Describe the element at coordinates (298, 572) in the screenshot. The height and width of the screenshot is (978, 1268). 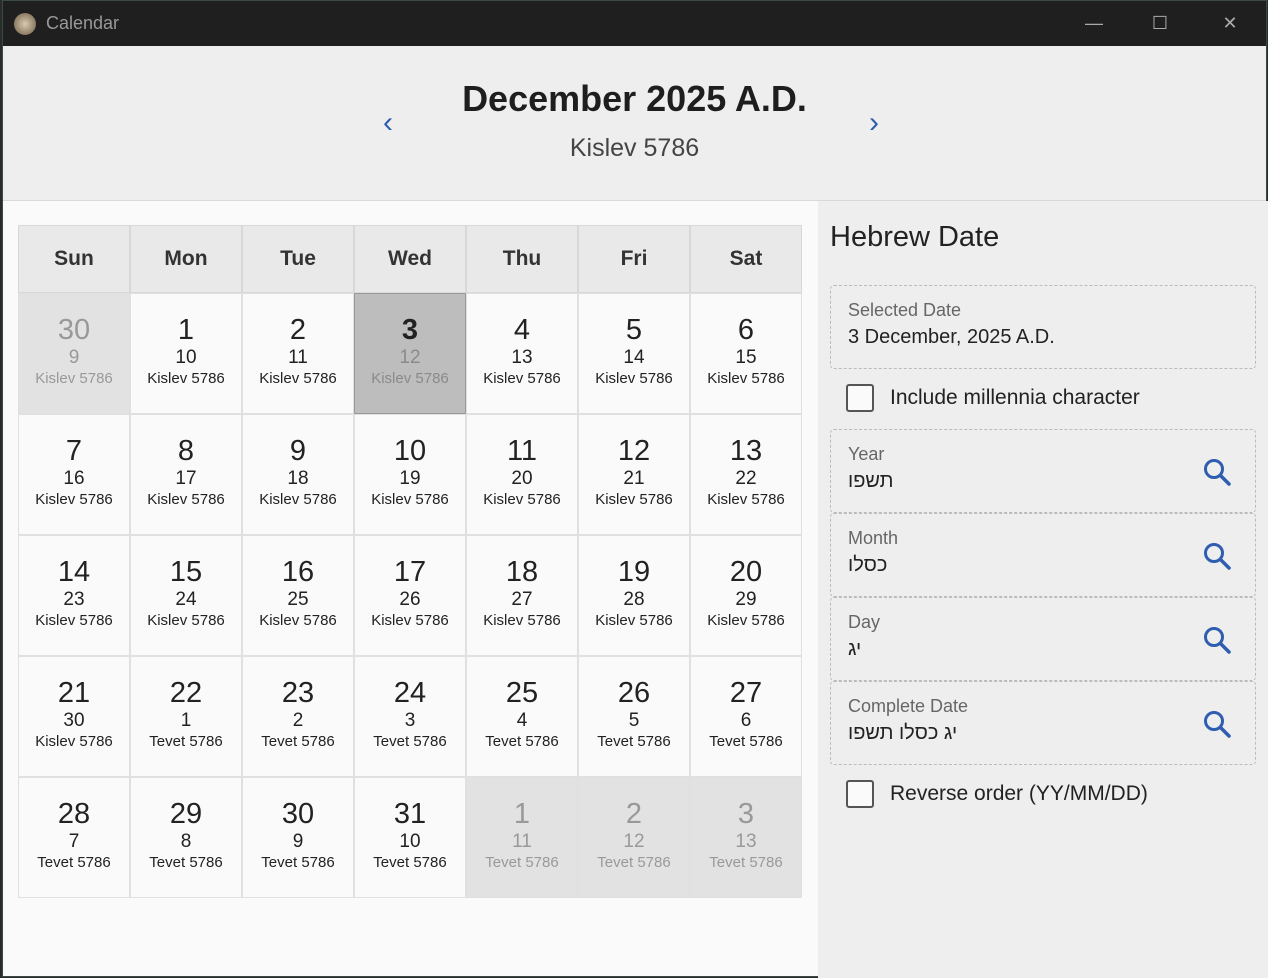
I see `gregorian-day: 16` at that location.